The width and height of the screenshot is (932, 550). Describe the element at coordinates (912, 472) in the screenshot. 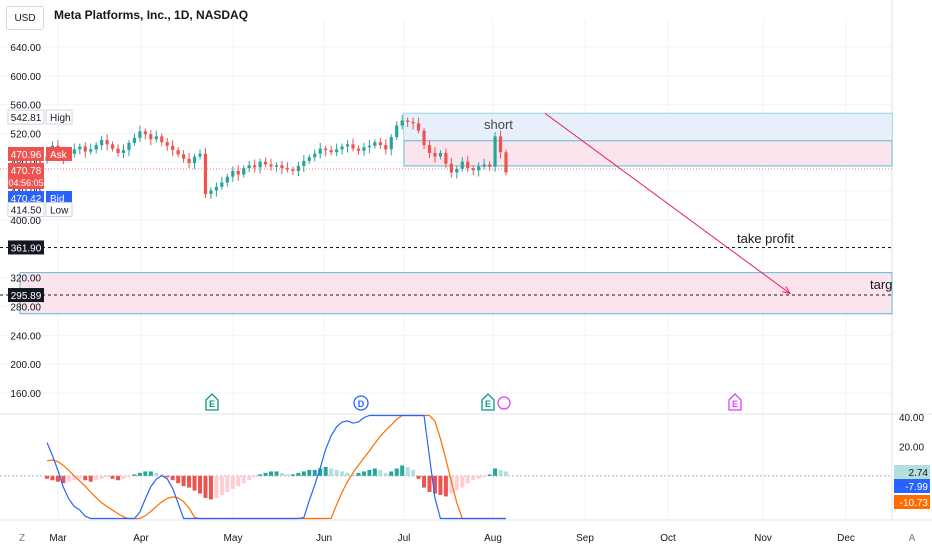

I see `macd-value-tag: 2.74` at that location.